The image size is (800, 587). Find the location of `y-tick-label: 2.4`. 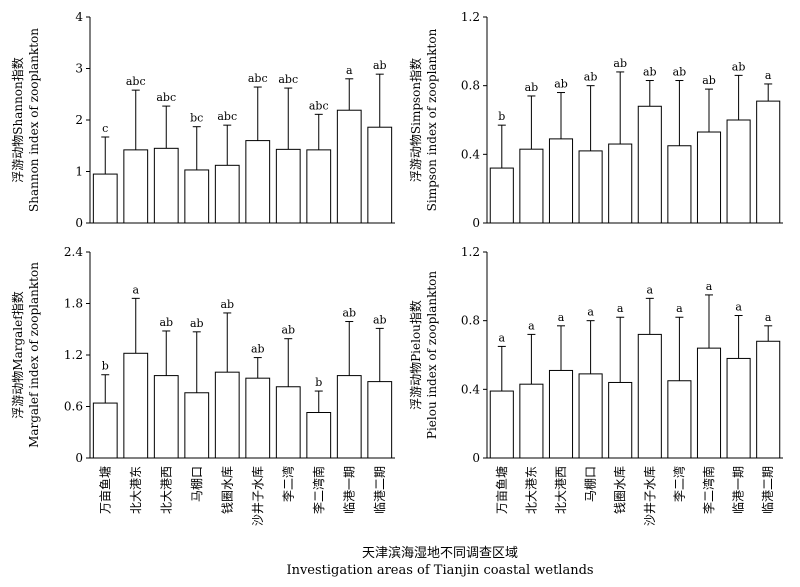

y-tick-label: 2.4 is located at coordinates (73, 252).